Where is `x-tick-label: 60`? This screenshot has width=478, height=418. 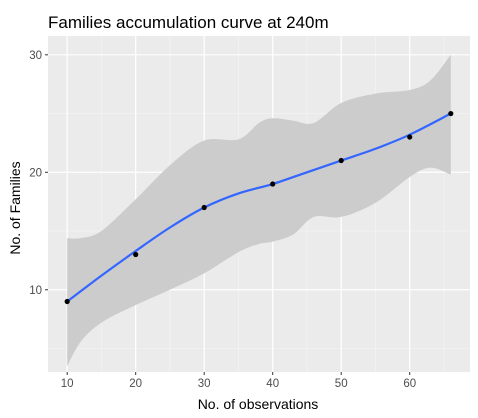 x-tick-label: 60 is located at coordinates (409, 384).